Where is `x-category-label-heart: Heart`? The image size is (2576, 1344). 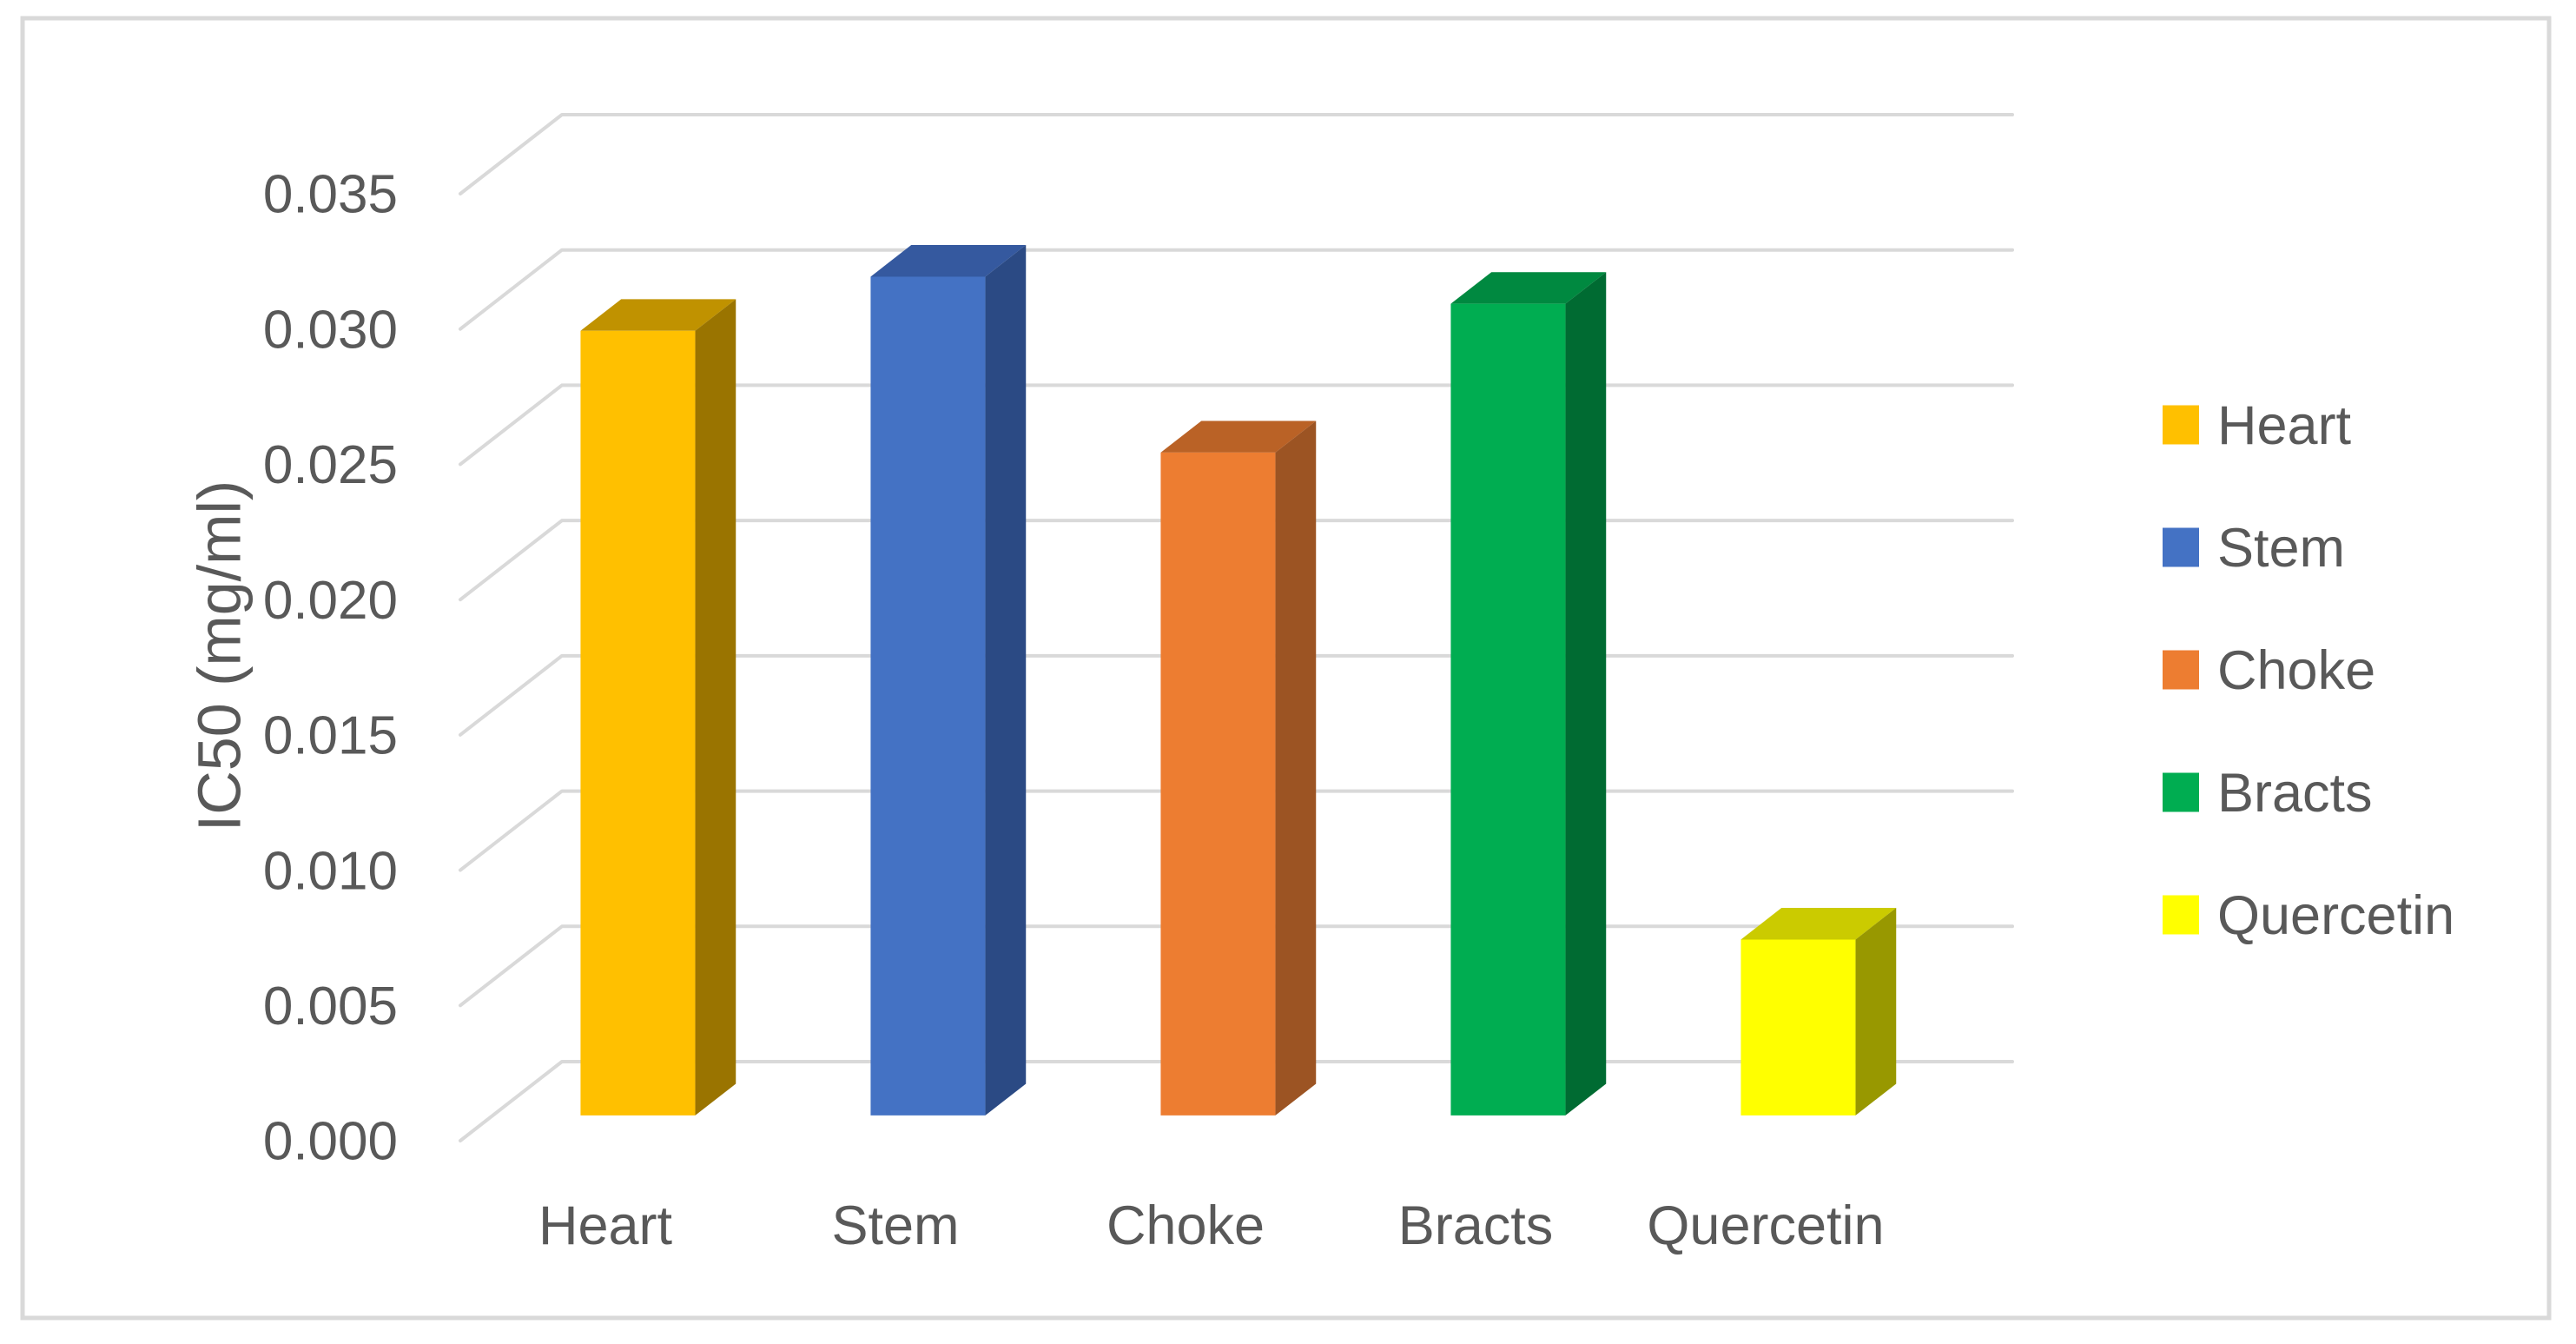 x-category-label-heart: Heart is located at coordinates (605, 1225).